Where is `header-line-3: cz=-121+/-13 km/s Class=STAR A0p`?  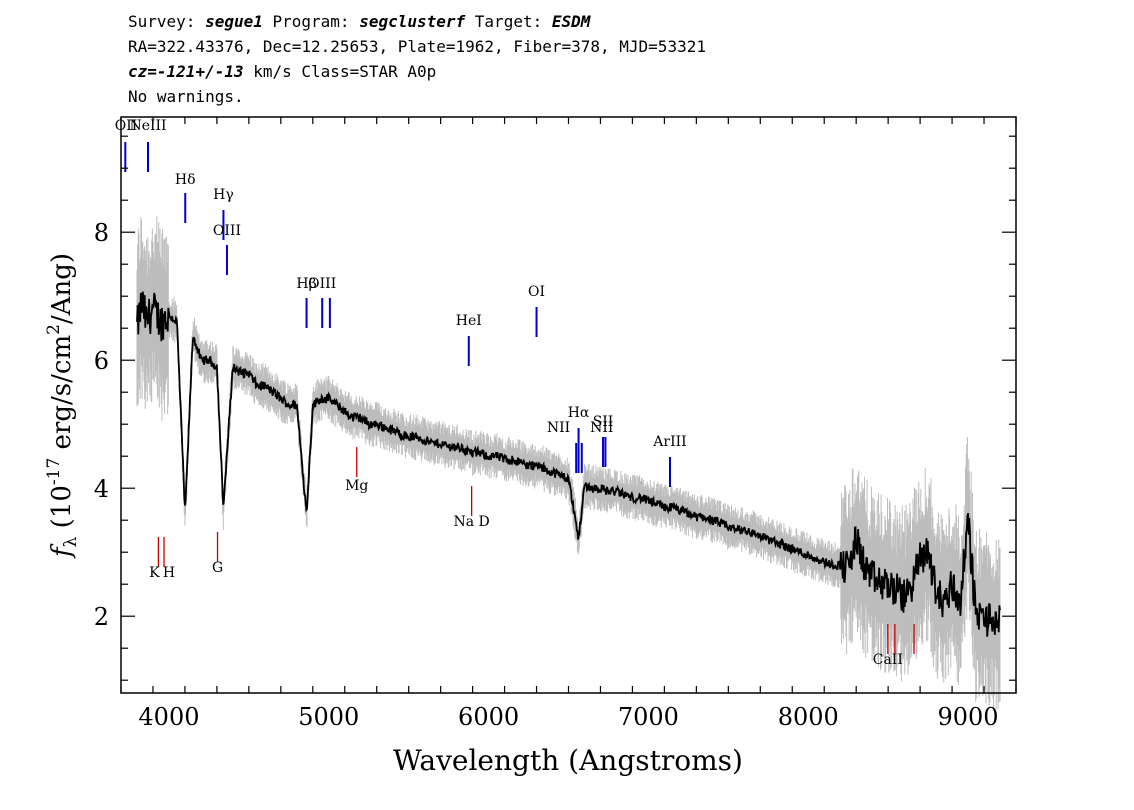
header-line-3: cz=-121+/-13 km/s Class=STAR A0p is located at coordinates (282, 71).